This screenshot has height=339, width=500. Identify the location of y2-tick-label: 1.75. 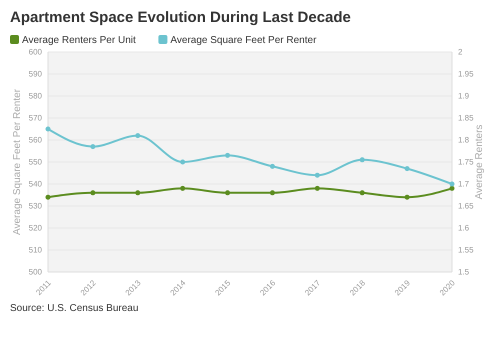
(466, 162).